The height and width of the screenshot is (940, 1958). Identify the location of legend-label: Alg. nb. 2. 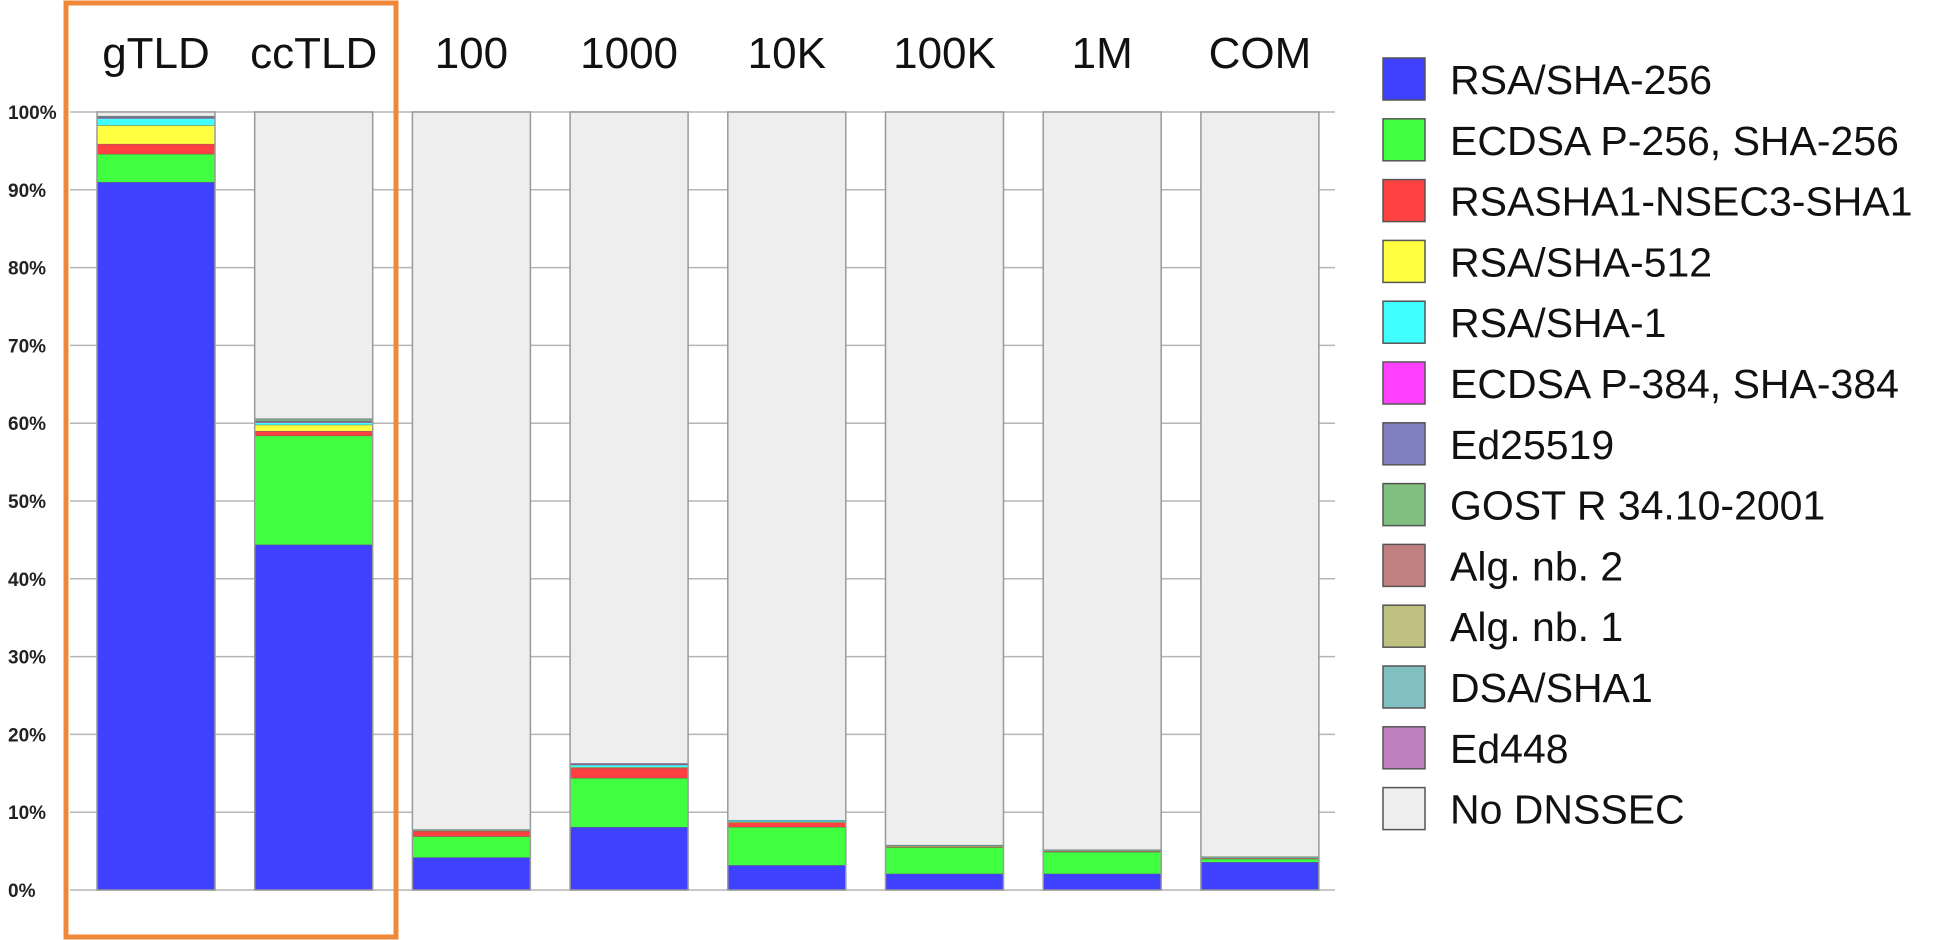
(1536, 566).